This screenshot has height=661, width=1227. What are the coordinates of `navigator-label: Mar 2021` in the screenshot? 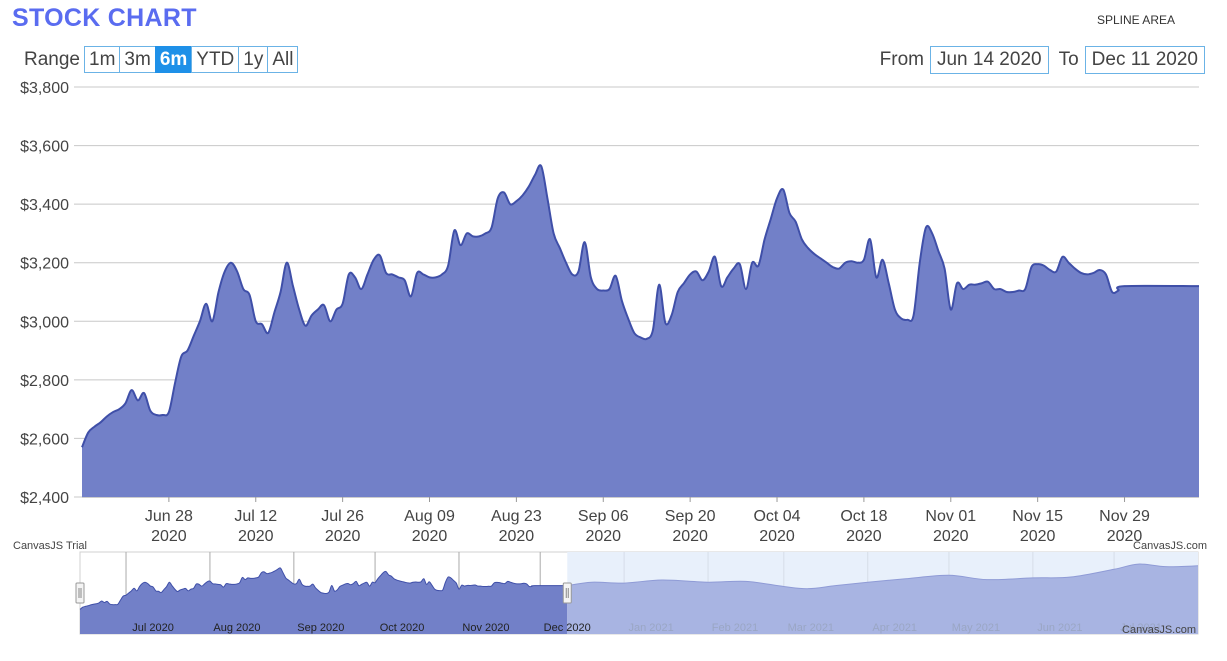 It's located at (811, 628).